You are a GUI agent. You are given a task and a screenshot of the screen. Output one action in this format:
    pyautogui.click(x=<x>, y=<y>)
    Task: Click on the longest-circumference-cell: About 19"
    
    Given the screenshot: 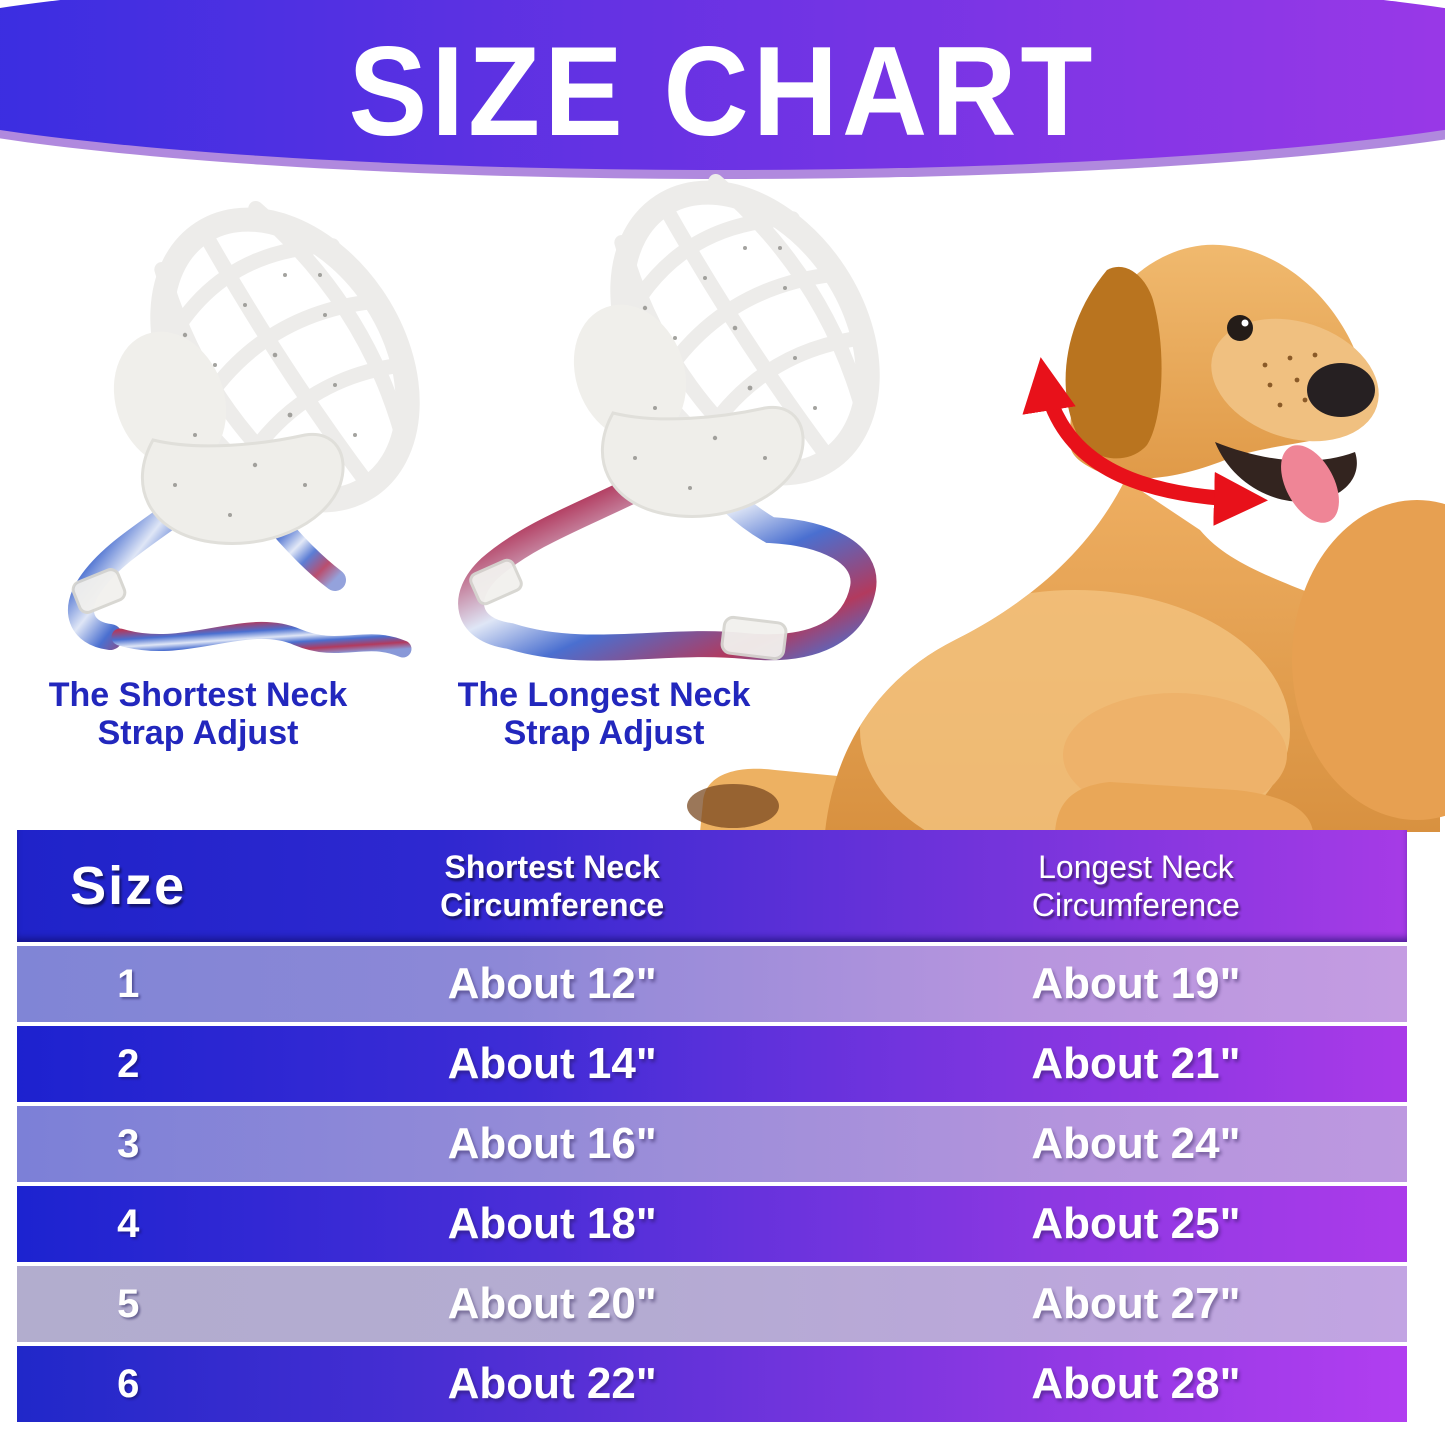 What is the action you would take?
    pyautogui.click(x=1136, y=983)
    